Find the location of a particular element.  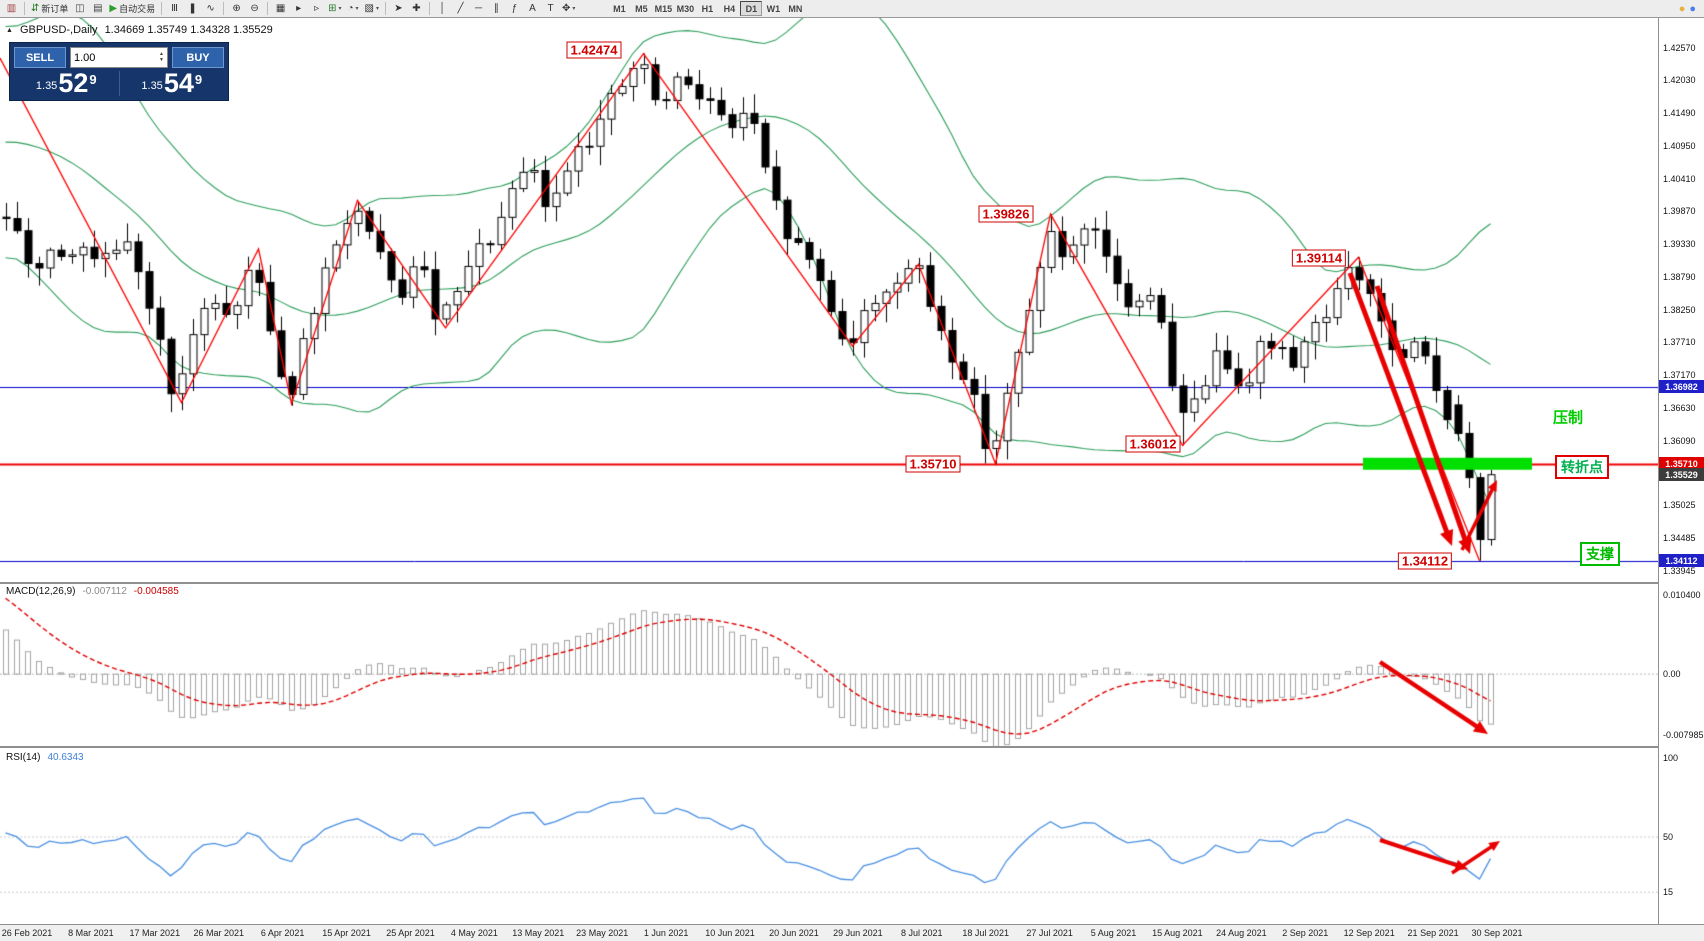

text-label-button: T is located at coordinates (550, 8).